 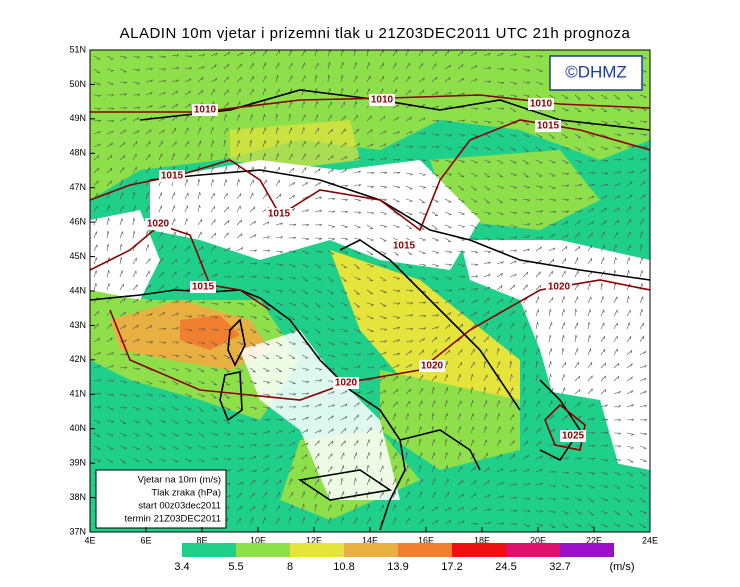 I want to click on lon-label: 6E, so click(x=145, y=540).